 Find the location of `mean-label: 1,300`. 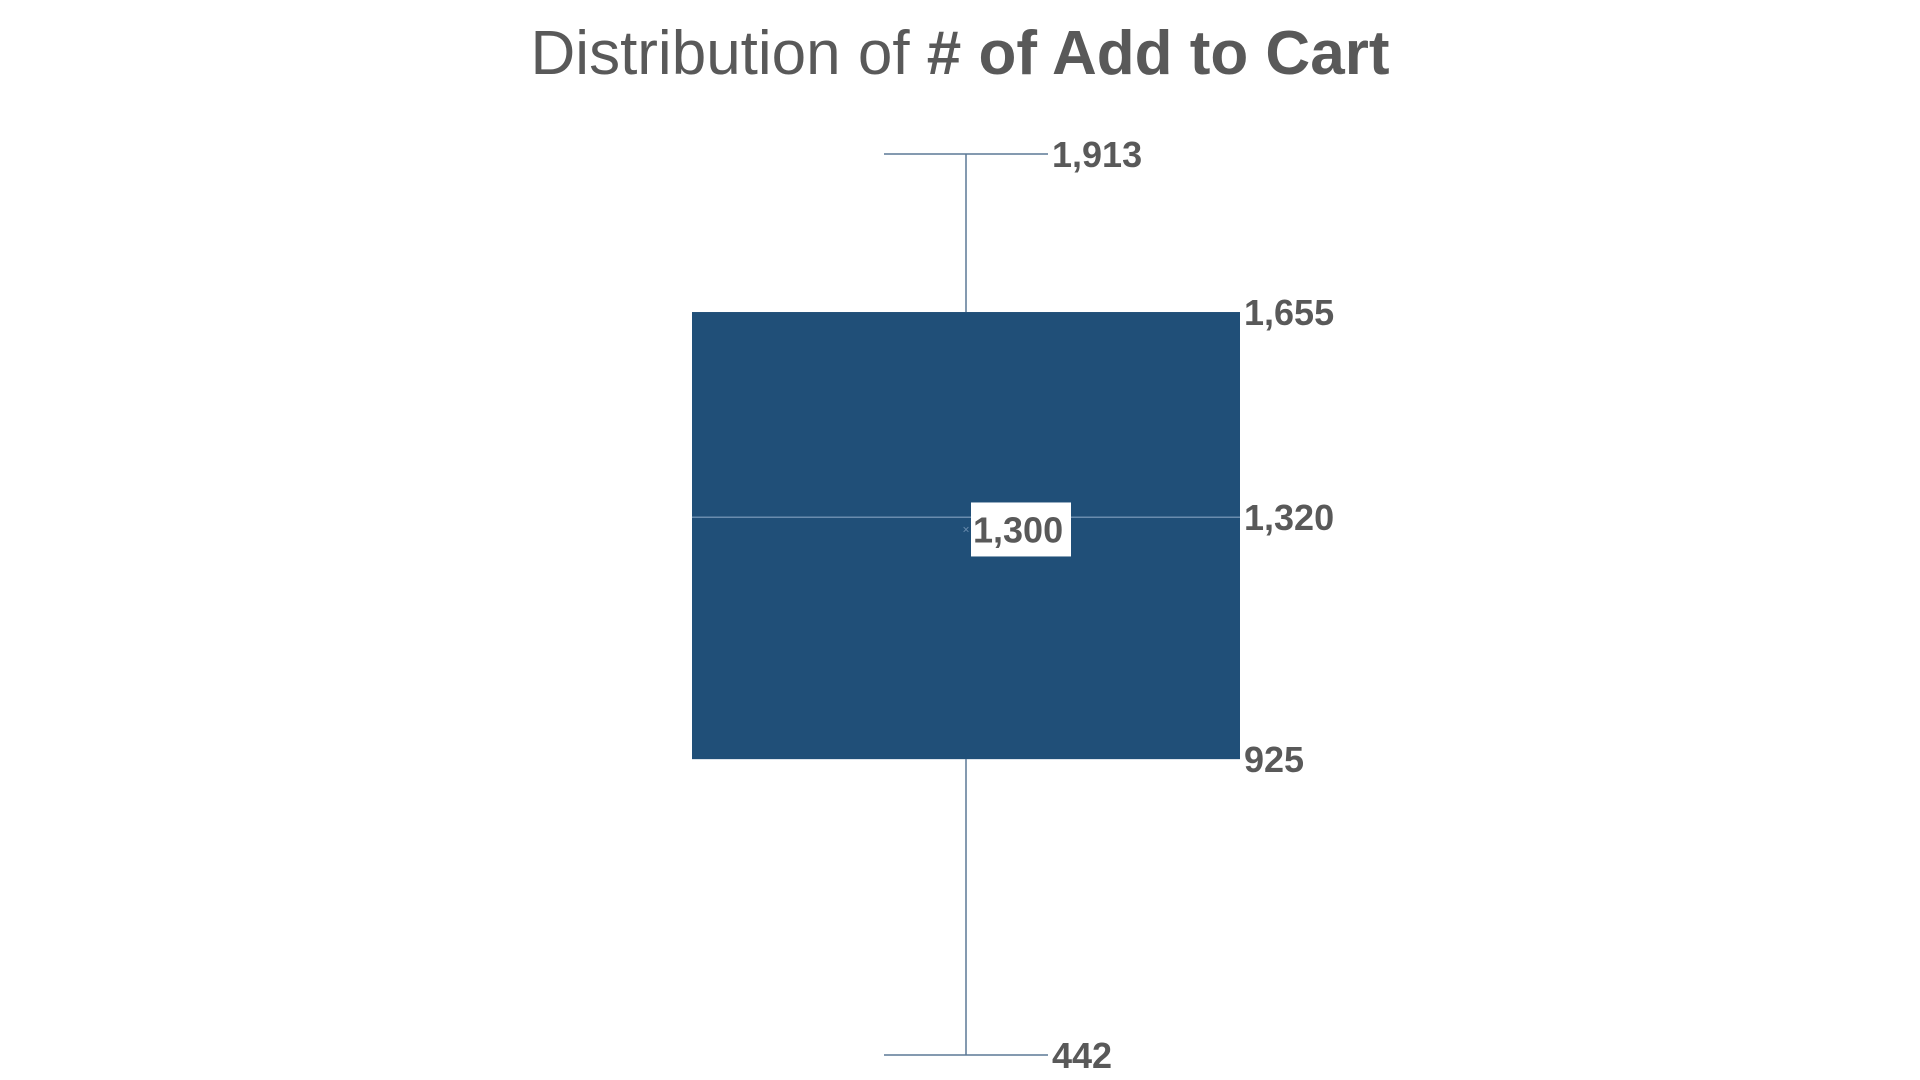

mean-label: 1,300 is located at coordinates (1018, 529).